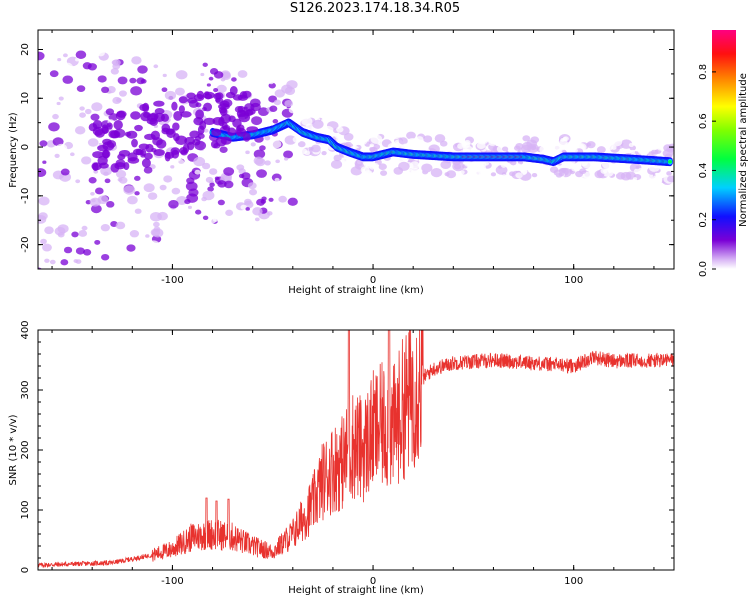 This screenshot has height=600, width=750. What do you see at coordinates (25, 98) in the screenshot?
I see `heatmap-ytick-label: 10` at bounding box center [25, 98].